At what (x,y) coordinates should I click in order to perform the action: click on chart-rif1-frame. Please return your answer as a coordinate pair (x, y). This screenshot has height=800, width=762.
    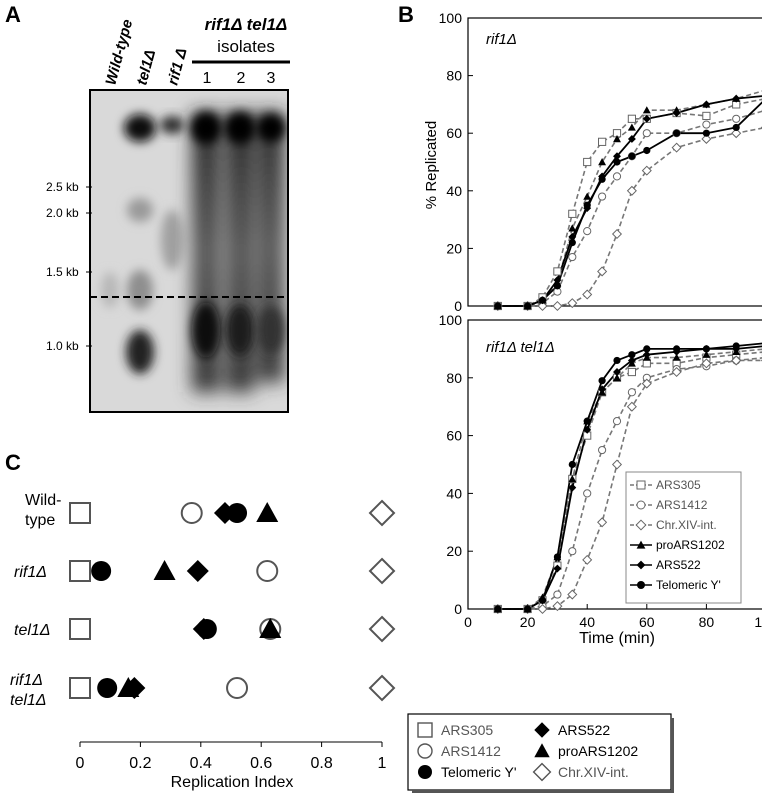
    Looking at the image, I should click on (614, 162).